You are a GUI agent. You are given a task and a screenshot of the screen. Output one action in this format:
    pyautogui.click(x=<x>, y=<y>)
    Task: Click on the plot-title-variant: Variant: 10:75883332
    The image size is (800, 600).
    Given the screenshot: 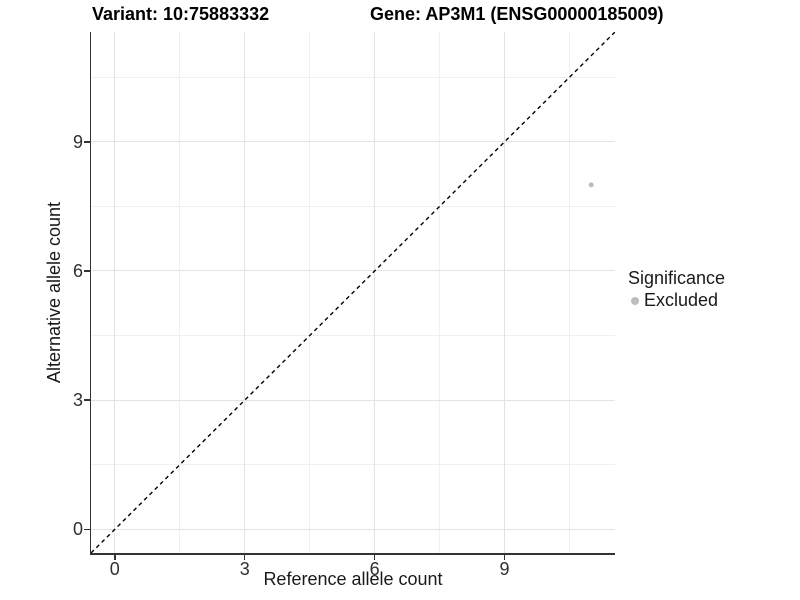 What is the action you would take?
    pyautogui.click(x=181, y=14)
    